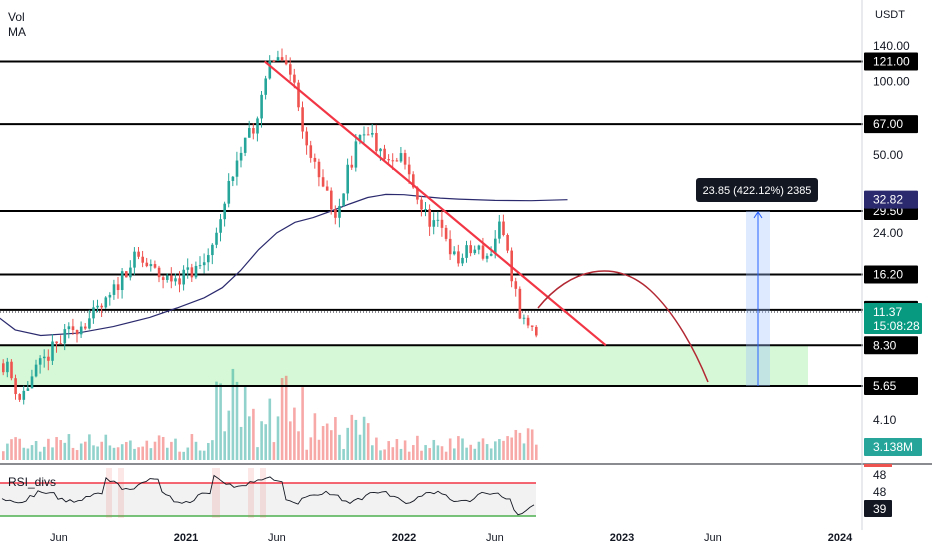 The height and width of the screenshot is (555, 932). Describe the element at coordinates (623, 326) in the screenshot. I see `projection-arc` at that location.